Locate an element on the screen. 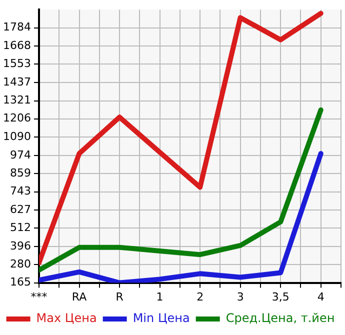 The height and width of the screenshot is (335, 345). y-tick-label: 859 is located at coordinates (20, 173).